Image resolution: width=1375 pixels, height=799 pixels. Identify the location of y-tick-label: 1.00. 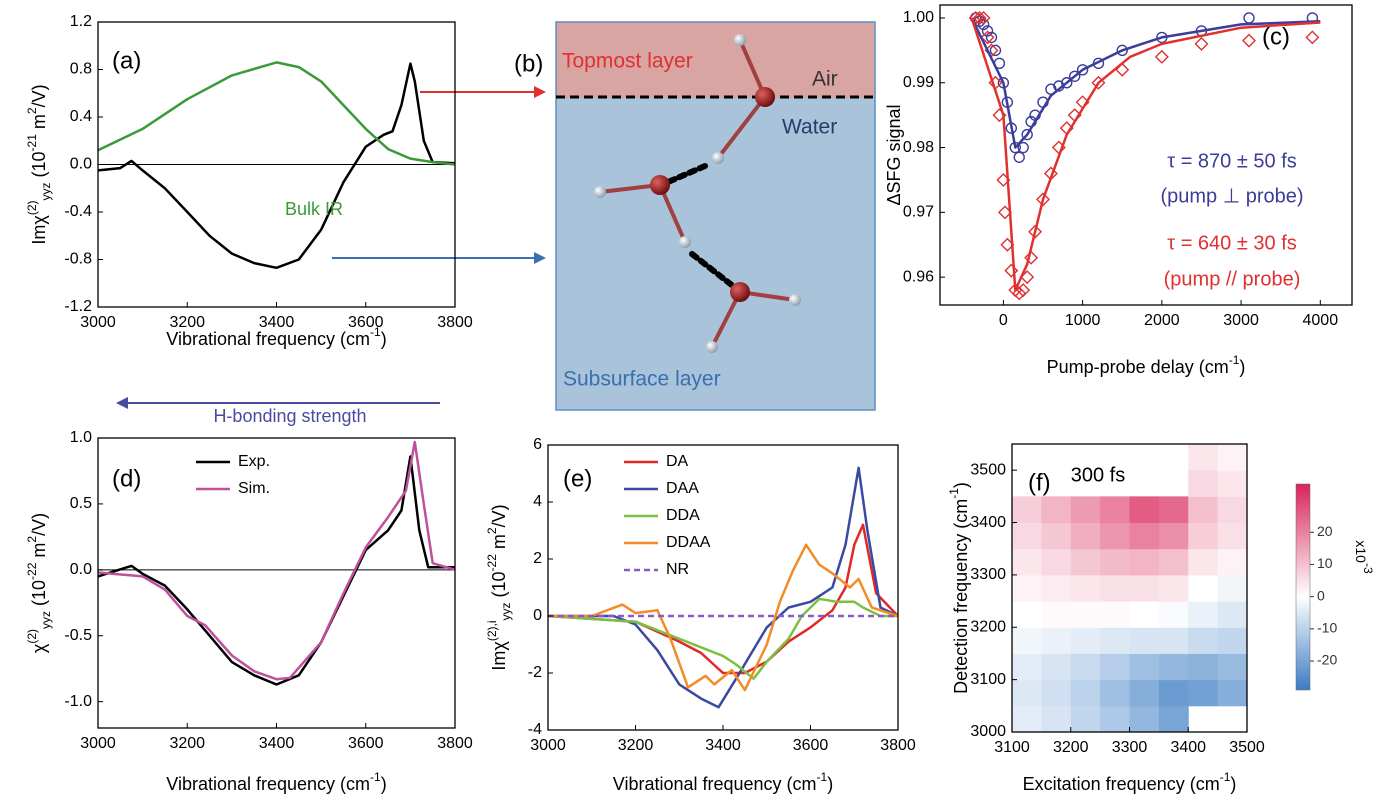
(918, 17).